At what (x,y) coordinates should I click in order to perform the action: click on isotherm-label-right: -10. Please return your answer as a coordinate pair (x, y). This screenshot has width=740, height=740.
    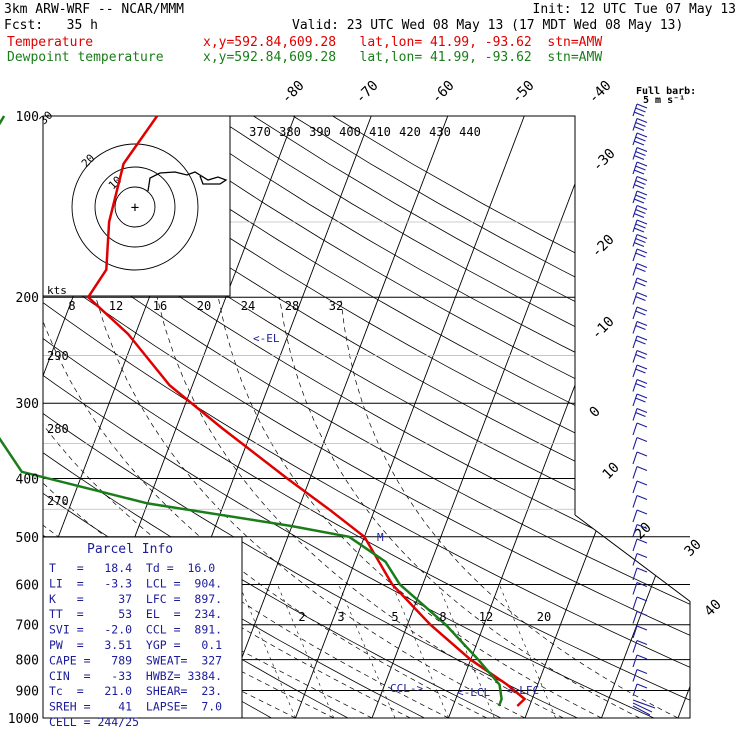
    Looking at the image, I should click on (603, 328).